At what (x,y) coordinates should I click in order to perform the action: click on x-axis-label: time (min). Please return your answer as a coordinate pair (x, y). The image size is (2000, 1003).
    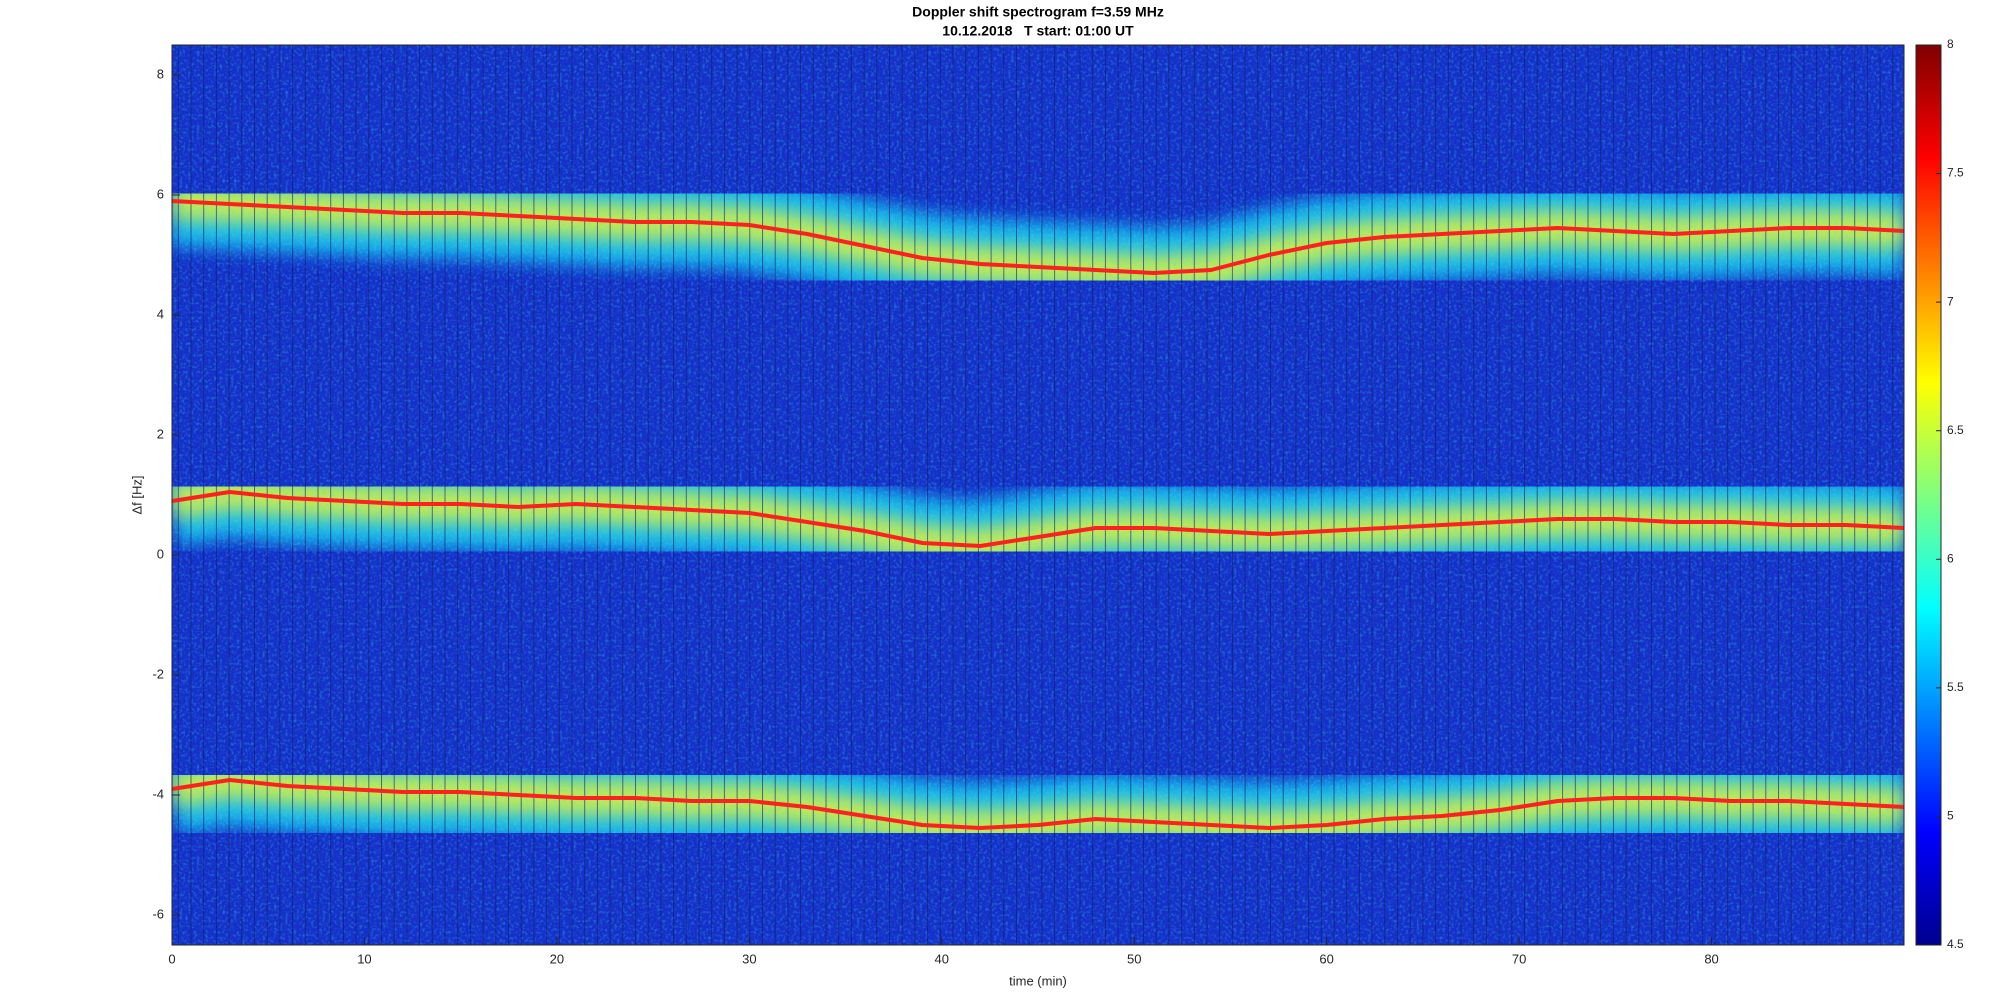
    Looking at the image, I should click on (1038, 980).